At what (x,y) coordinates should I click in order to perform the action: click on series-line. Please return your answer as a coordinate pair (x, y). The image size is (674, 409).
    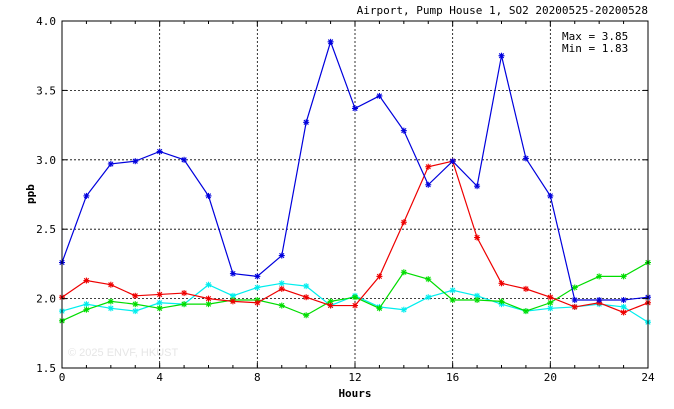
    Looking at the image, I should click on (355, 291).